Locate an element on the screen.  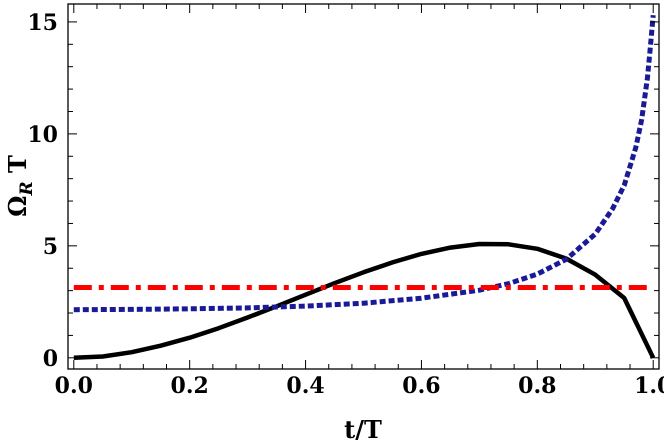
x-tick-label: 0.0 is located at coordinates (74, 386).